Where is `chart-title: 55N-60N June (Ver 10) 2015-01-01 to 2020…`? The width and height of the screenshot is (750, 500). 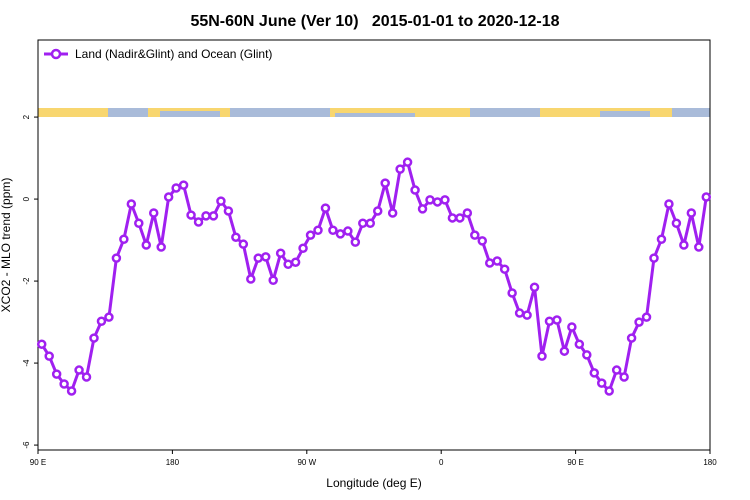
chart-title: 55N-60N June (Ver 10) 2015-01-01 to 2020… is located at coordinates (374, 21).